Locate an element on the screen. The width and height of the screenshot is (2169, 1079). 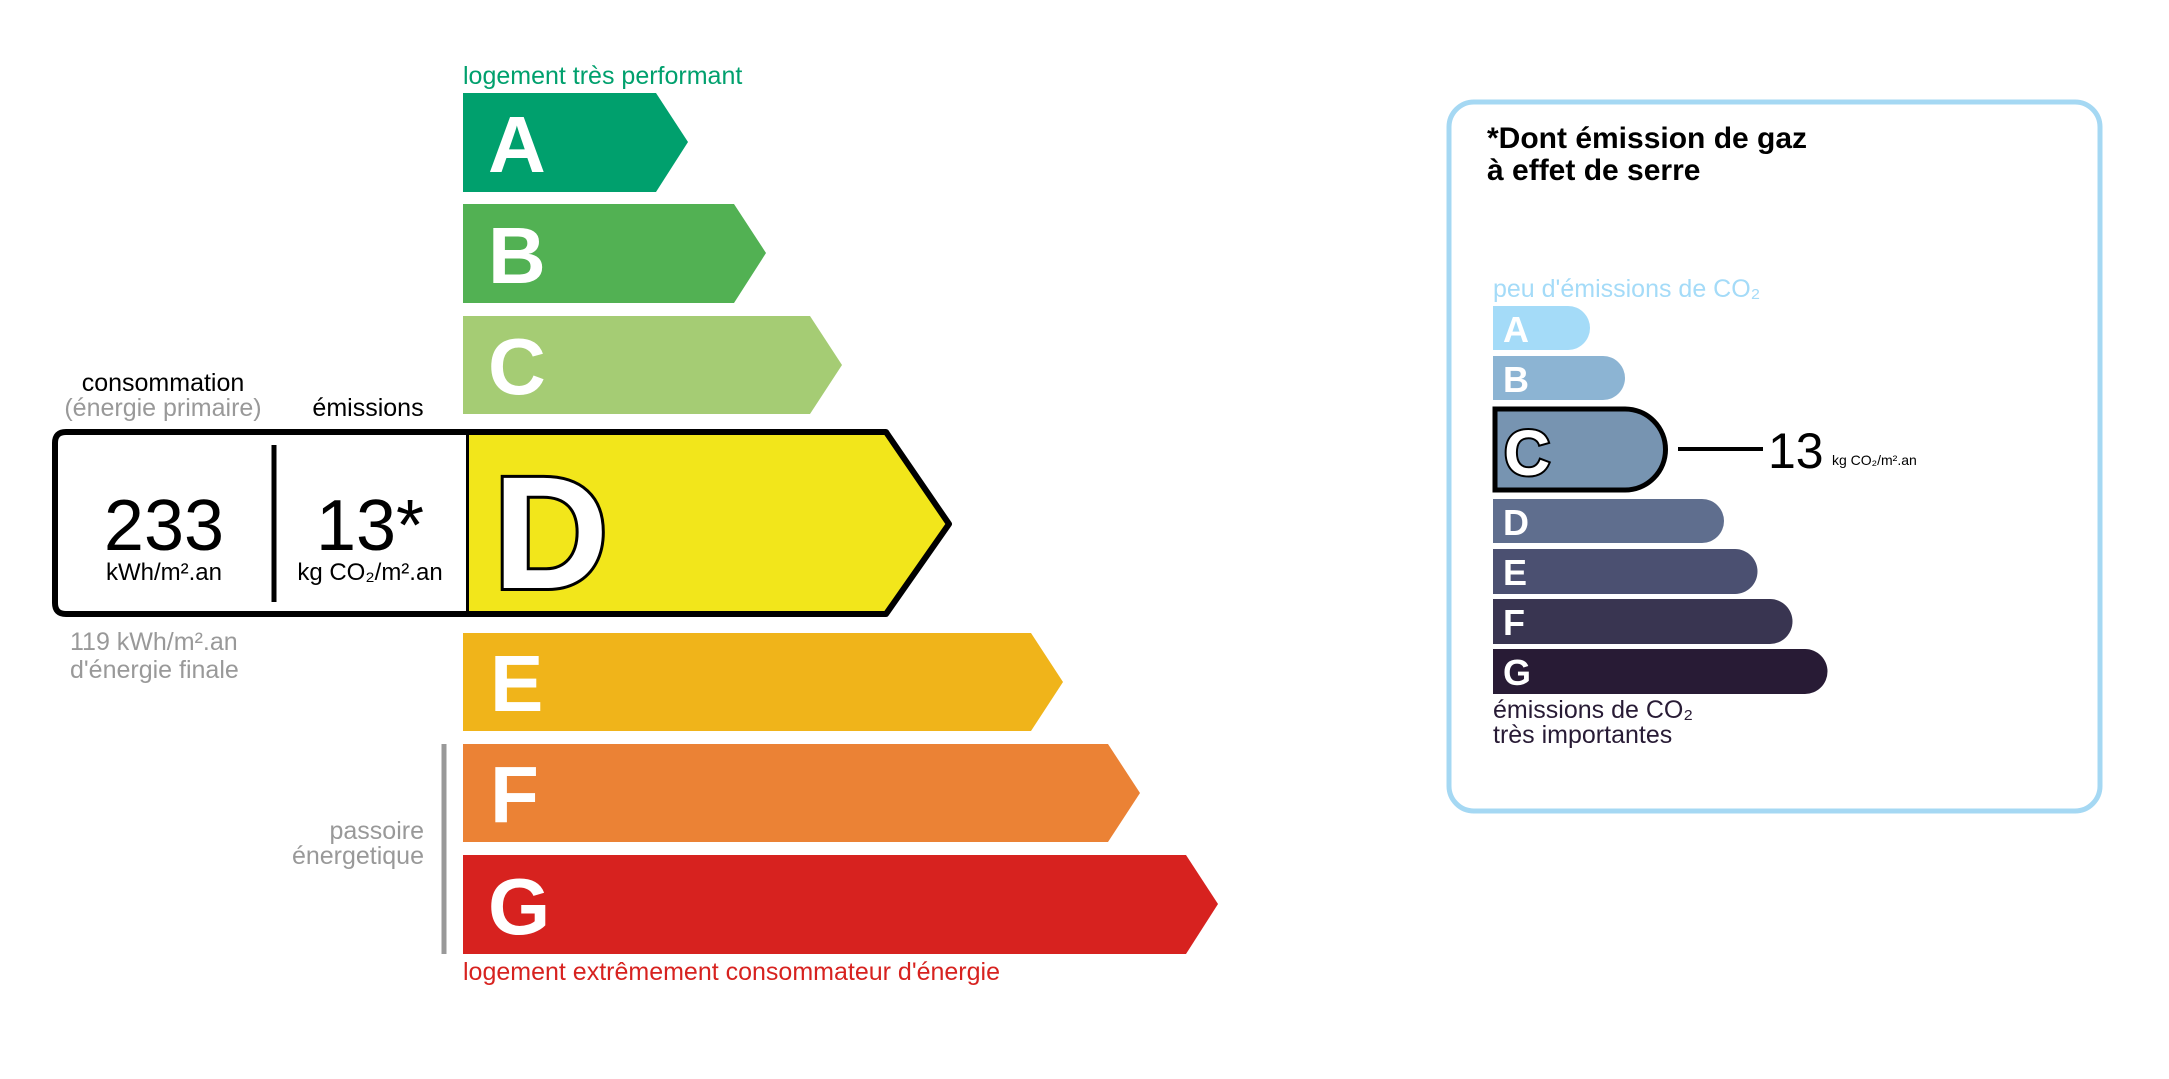
class-letter: C is located at coordinates (517, 366).